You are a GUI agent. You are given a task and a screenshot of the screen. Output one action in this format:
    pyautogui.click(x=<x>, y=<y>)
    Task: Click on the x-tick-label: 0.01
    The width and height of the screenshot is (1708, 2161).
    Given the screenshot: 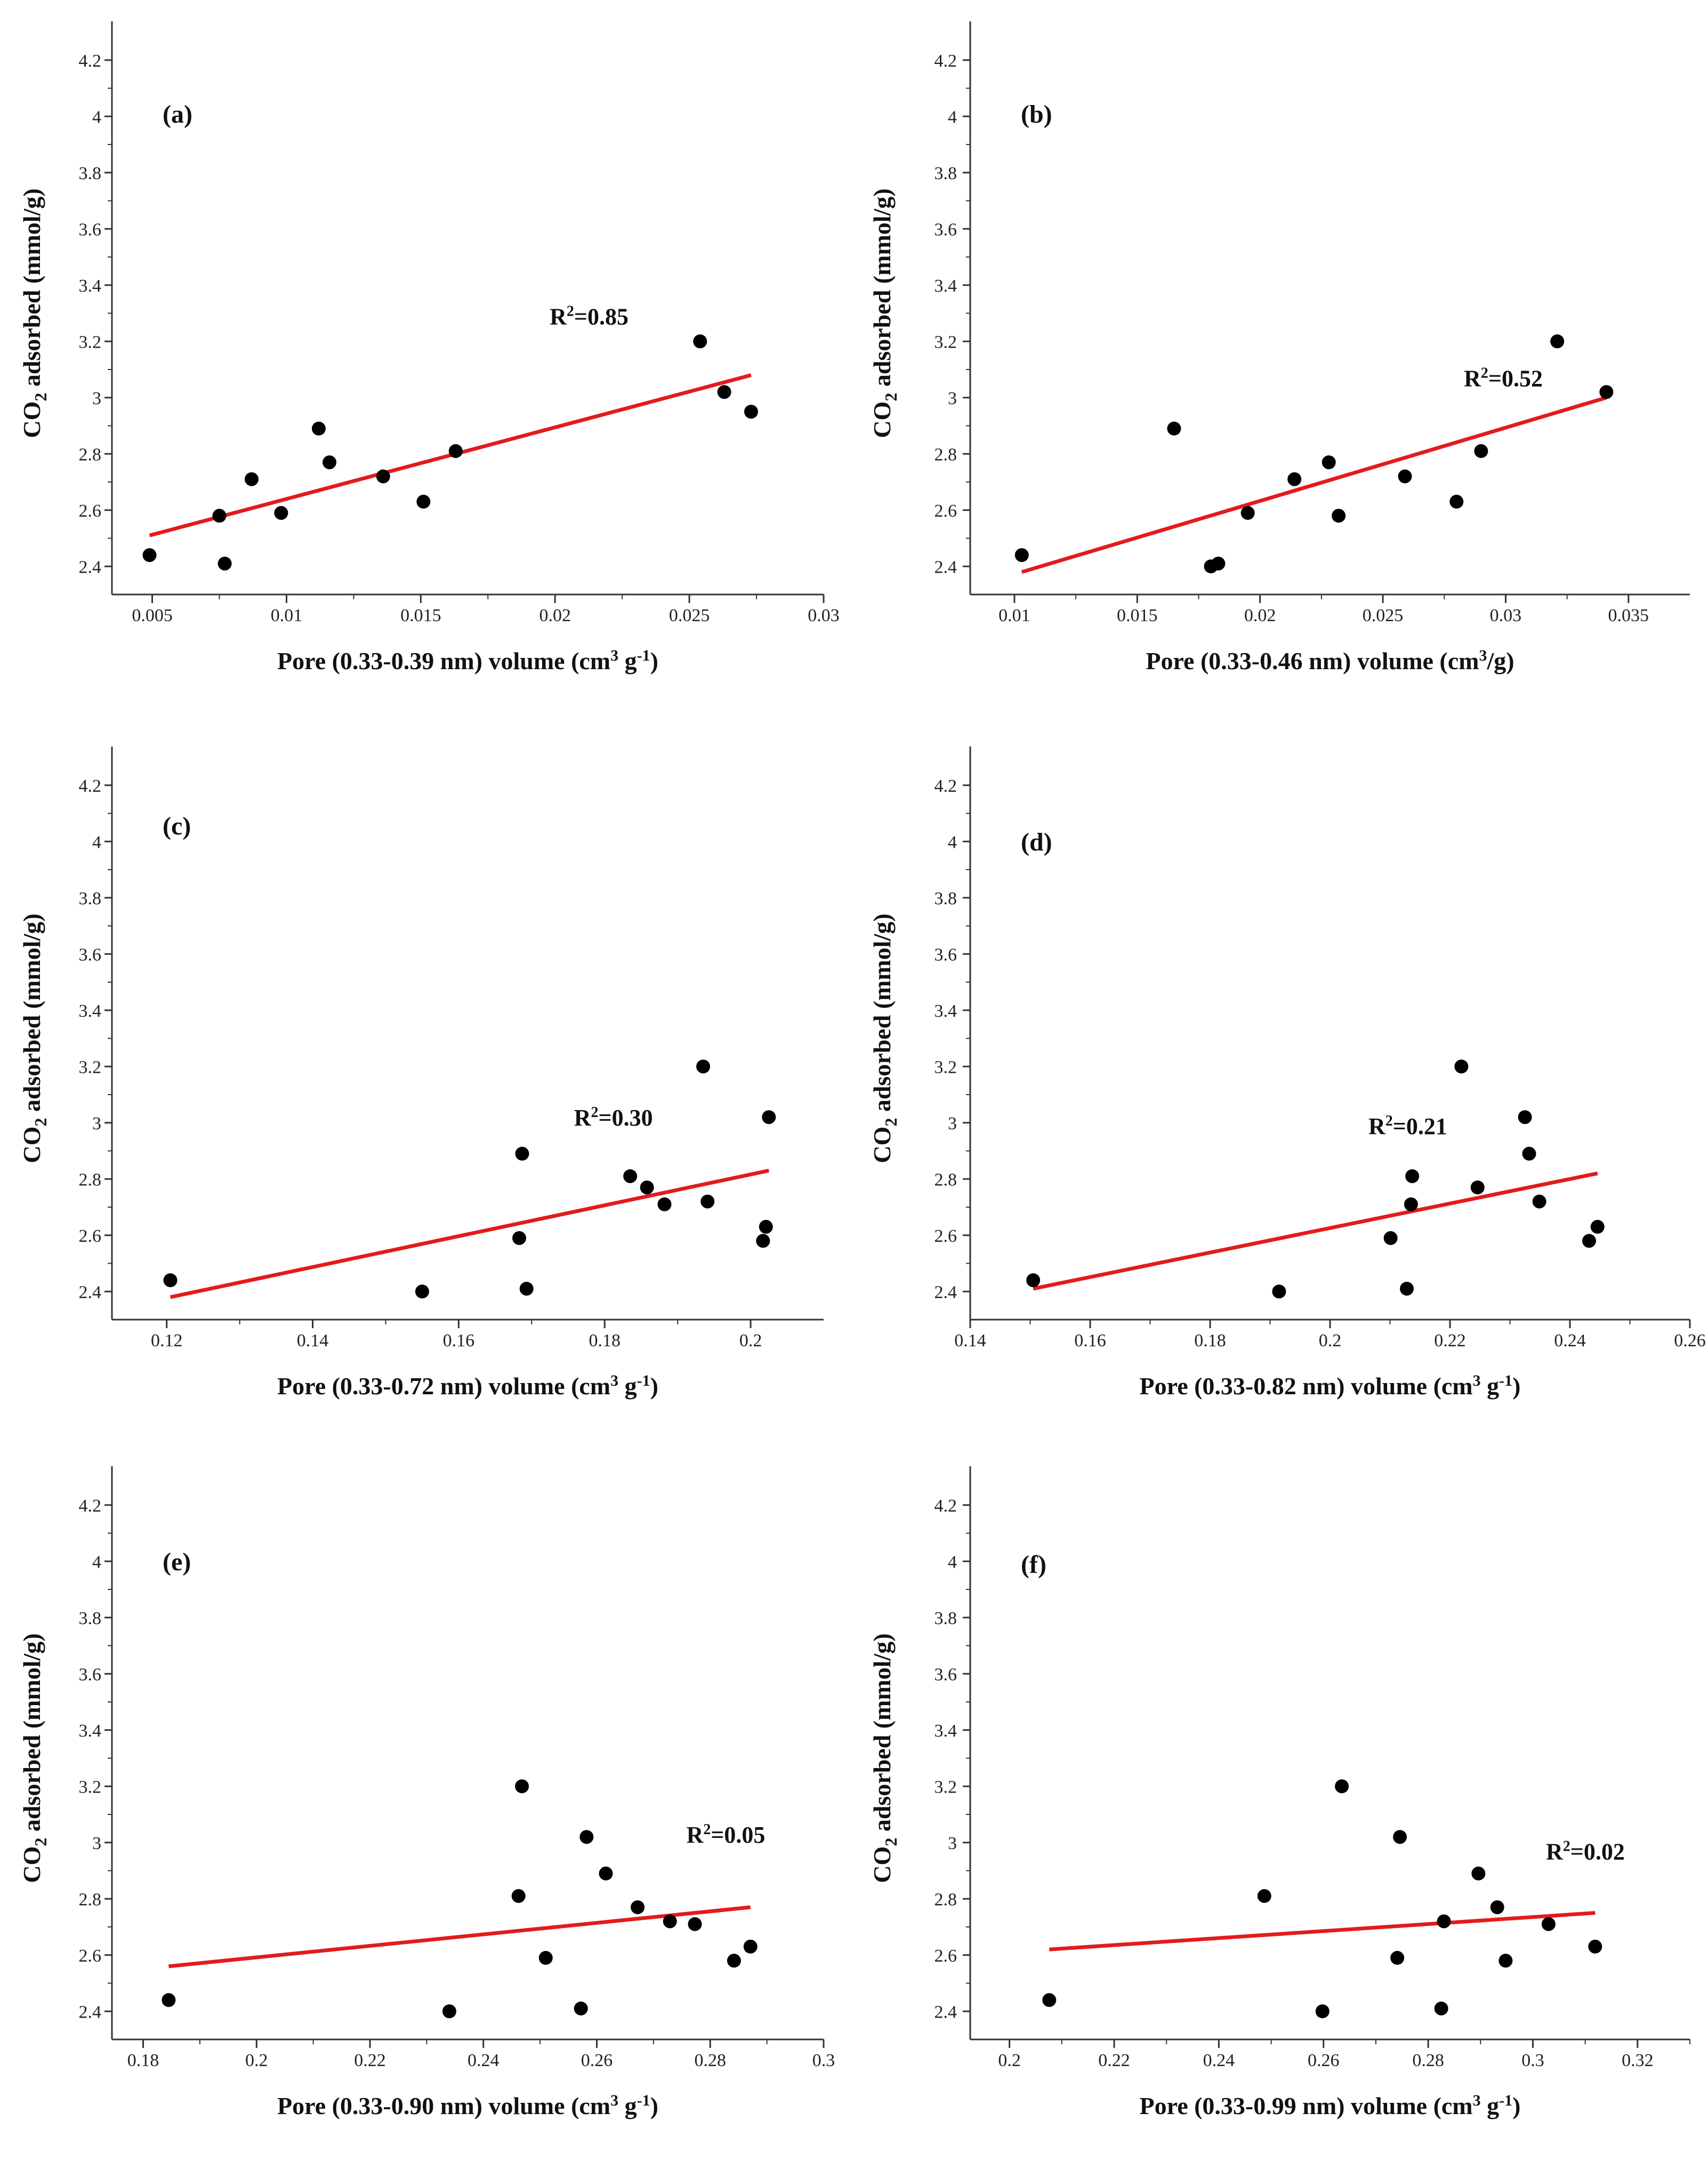 What is the action you would take?
    pyautogui.click(x=1014, y=615)
    